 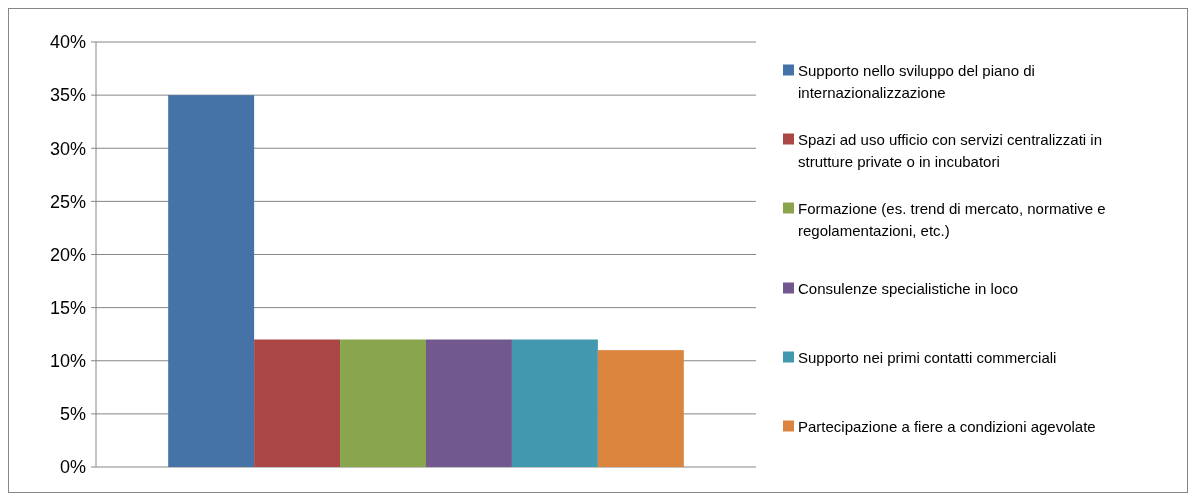 What do you see at coordinates (67, 95) in the screenshot?
I see `y-tick-label: 35%` at bounding box center [67, 95].